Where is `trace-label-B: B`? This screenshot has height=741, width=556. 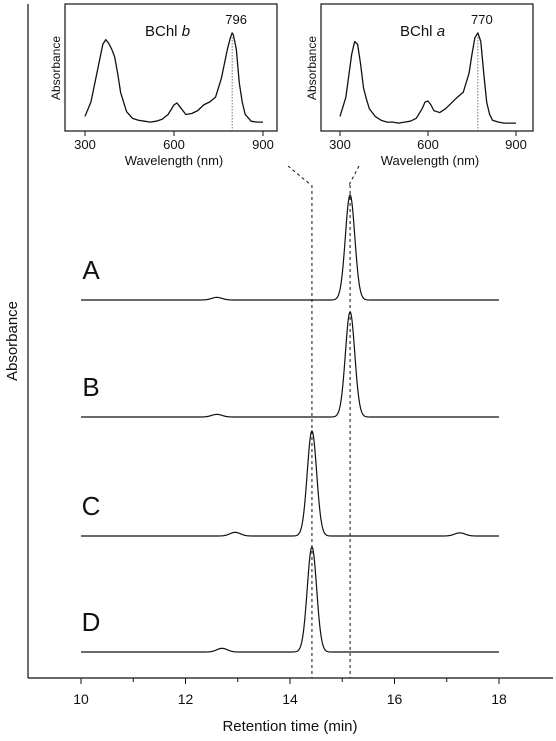 trace-label-B: B is located at coordinates (90, 387).